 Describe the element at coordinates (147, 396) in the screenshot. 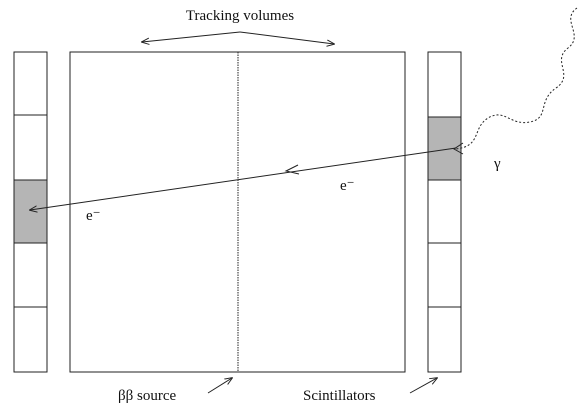

I see `source-label: ββ source` at that location.